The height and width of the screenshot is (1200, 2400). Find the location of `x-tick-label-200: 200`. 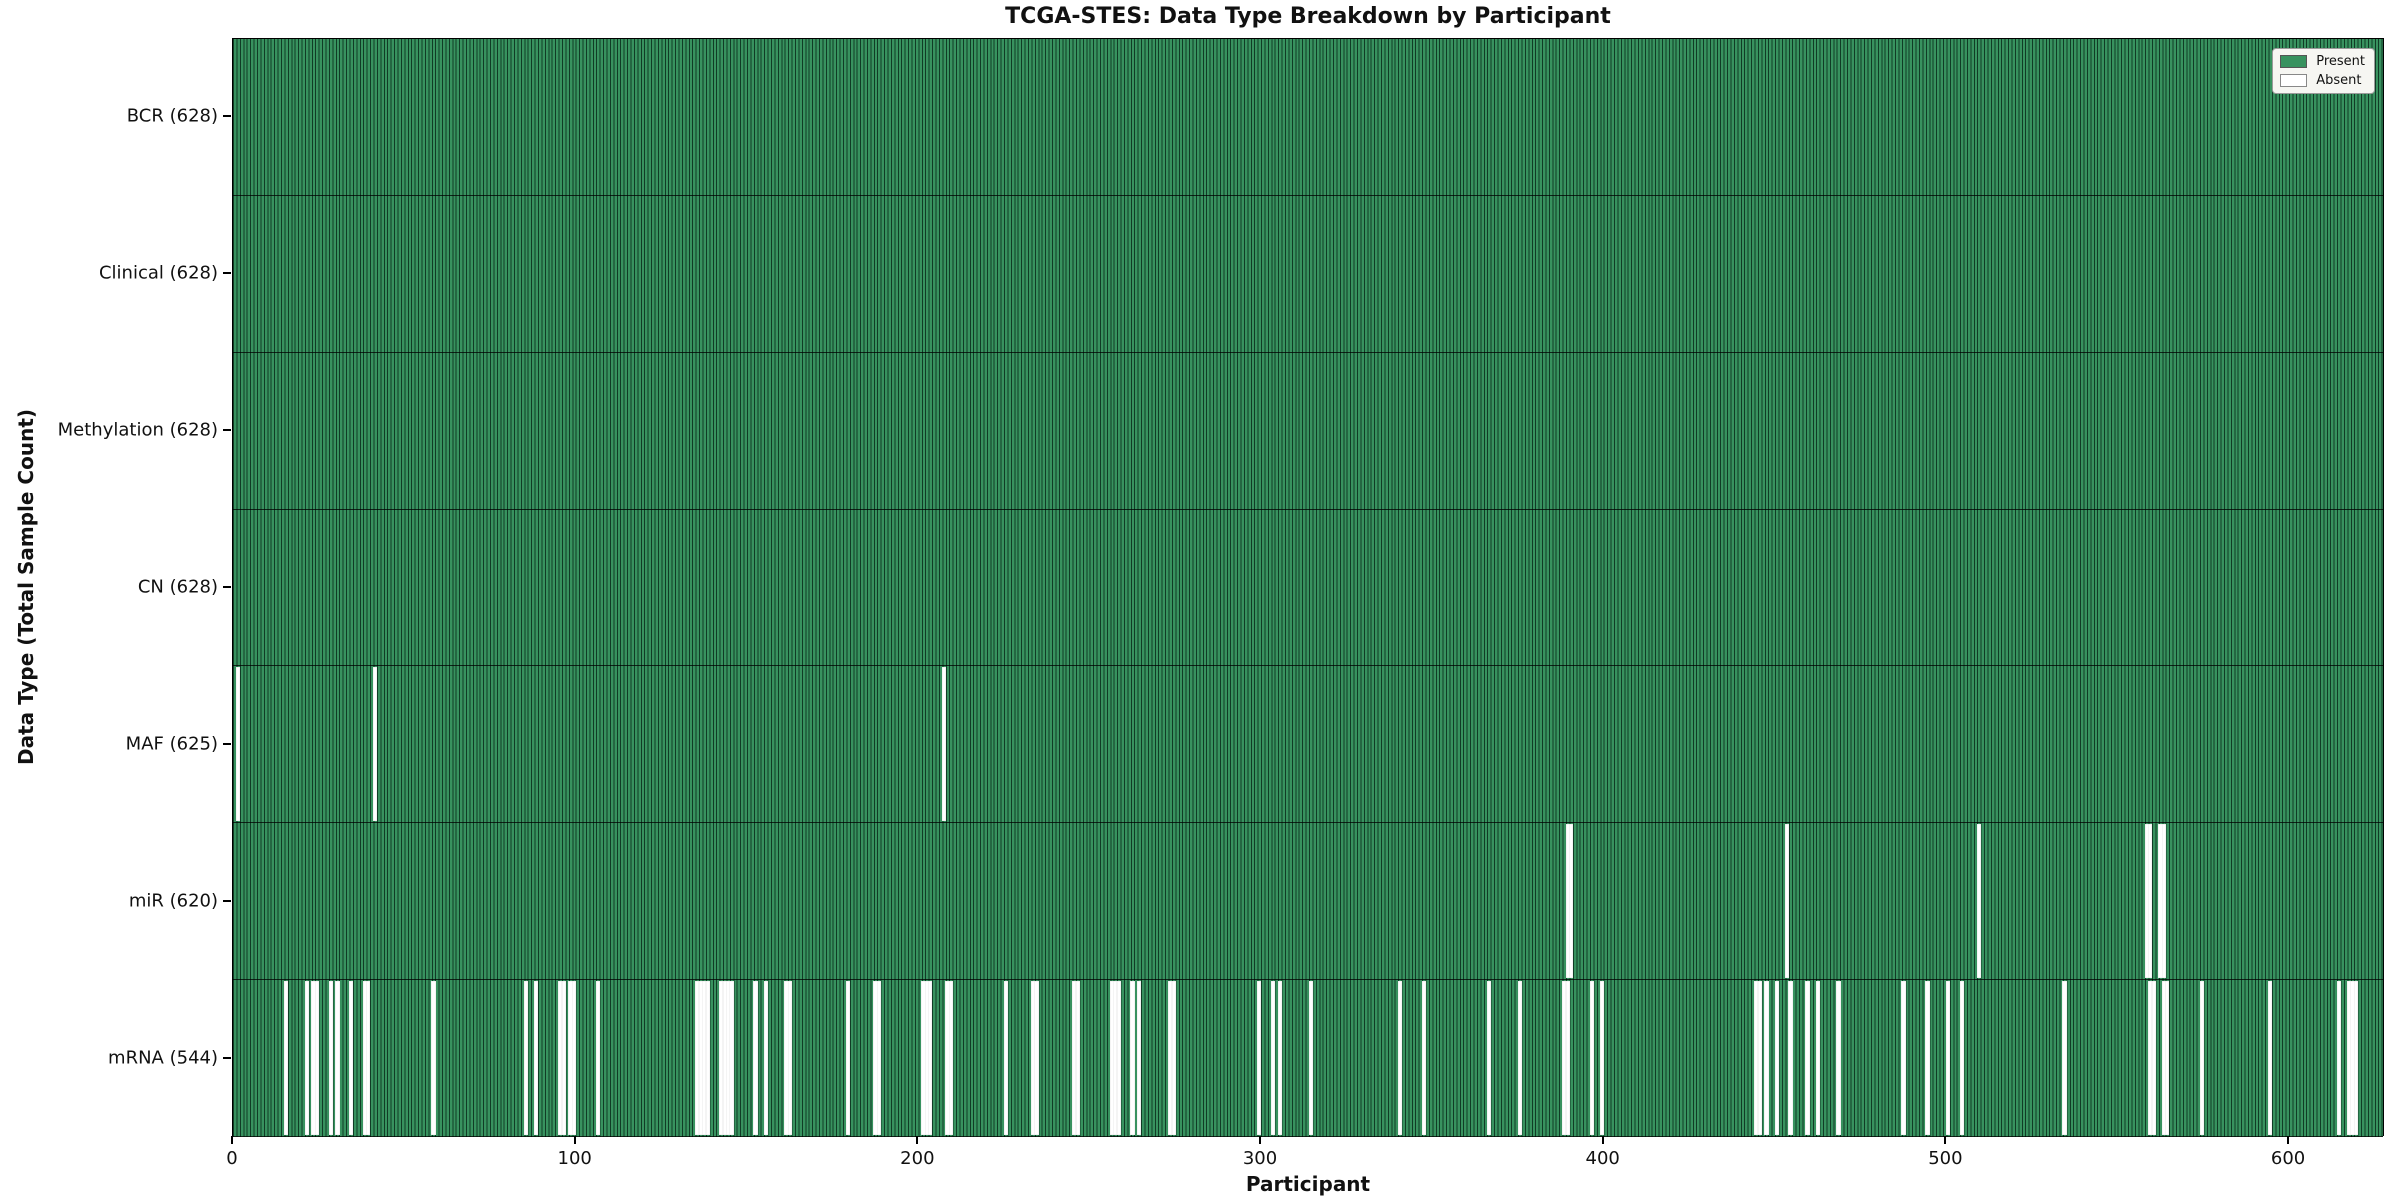

x-tick-label-200: 200 is located at coordinates (917, 1158).